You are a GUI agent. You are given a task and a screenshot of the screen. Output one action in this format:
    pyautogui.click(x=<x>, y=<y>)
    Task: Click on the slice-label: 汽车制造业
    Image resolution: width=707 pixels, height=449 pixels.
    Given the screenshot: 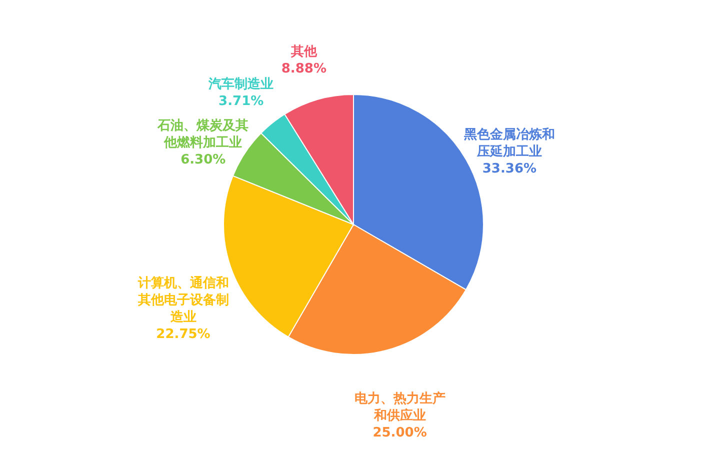 What is the action you would take?
    pyautogui.click(x=241, y=84)
    